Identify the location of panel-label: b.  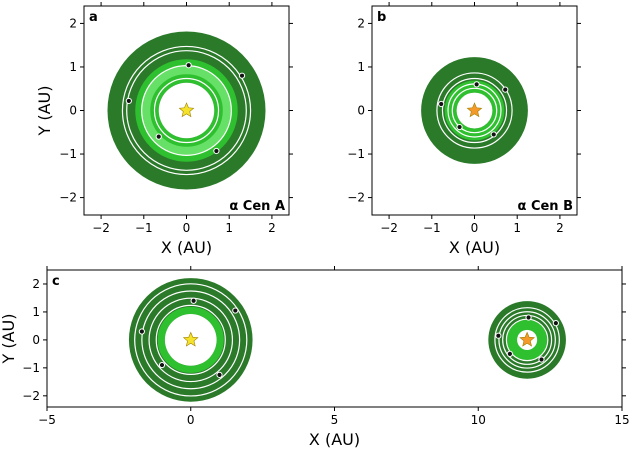
(381, 17).